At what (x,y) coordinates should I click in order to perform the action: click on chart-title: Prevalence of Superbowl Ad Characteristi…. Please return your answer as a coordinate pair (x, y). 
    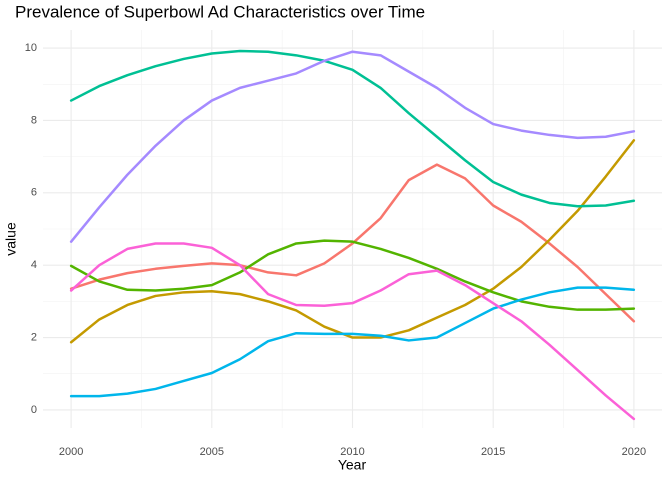
    Looking at the image, I should click on (220, 11).